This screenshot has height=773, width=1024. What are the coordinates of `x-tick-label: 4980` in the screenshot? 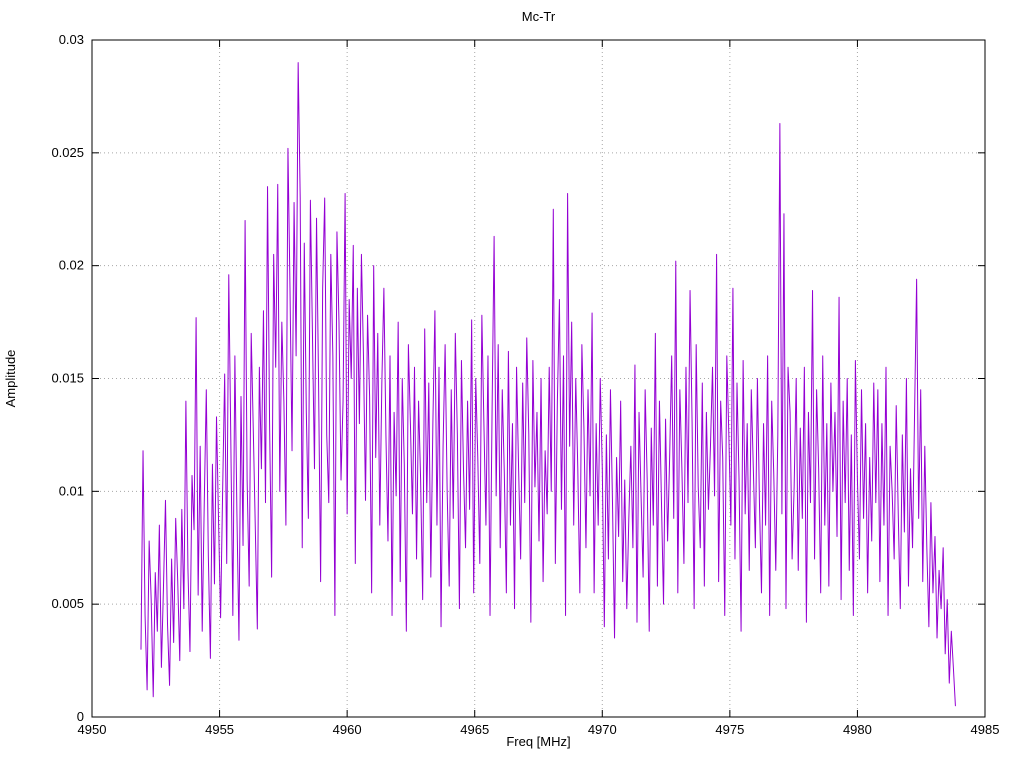 It's located at (857, 729).